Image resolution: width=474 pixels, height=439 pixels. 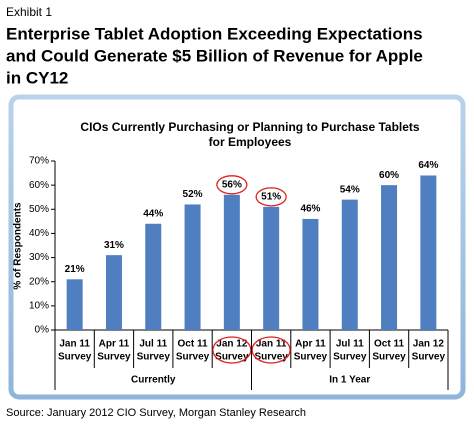 I want to click on y-tick-label: 60%, so click(x=39, y=185).